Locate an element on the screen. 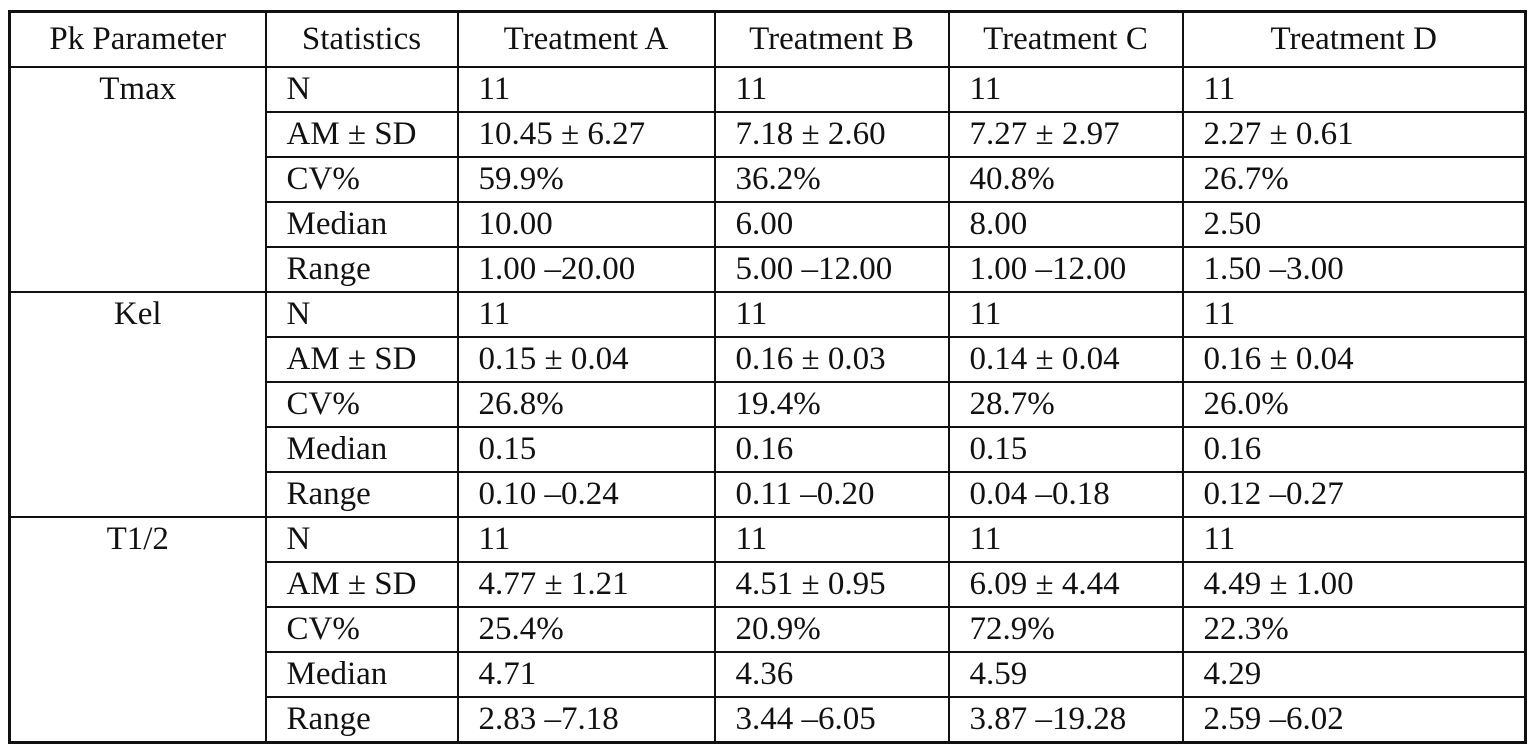 The image size is (1532, 750). treatment-d-cell: 0.16 ± 0.04 is located at coordinates (1354, 359).